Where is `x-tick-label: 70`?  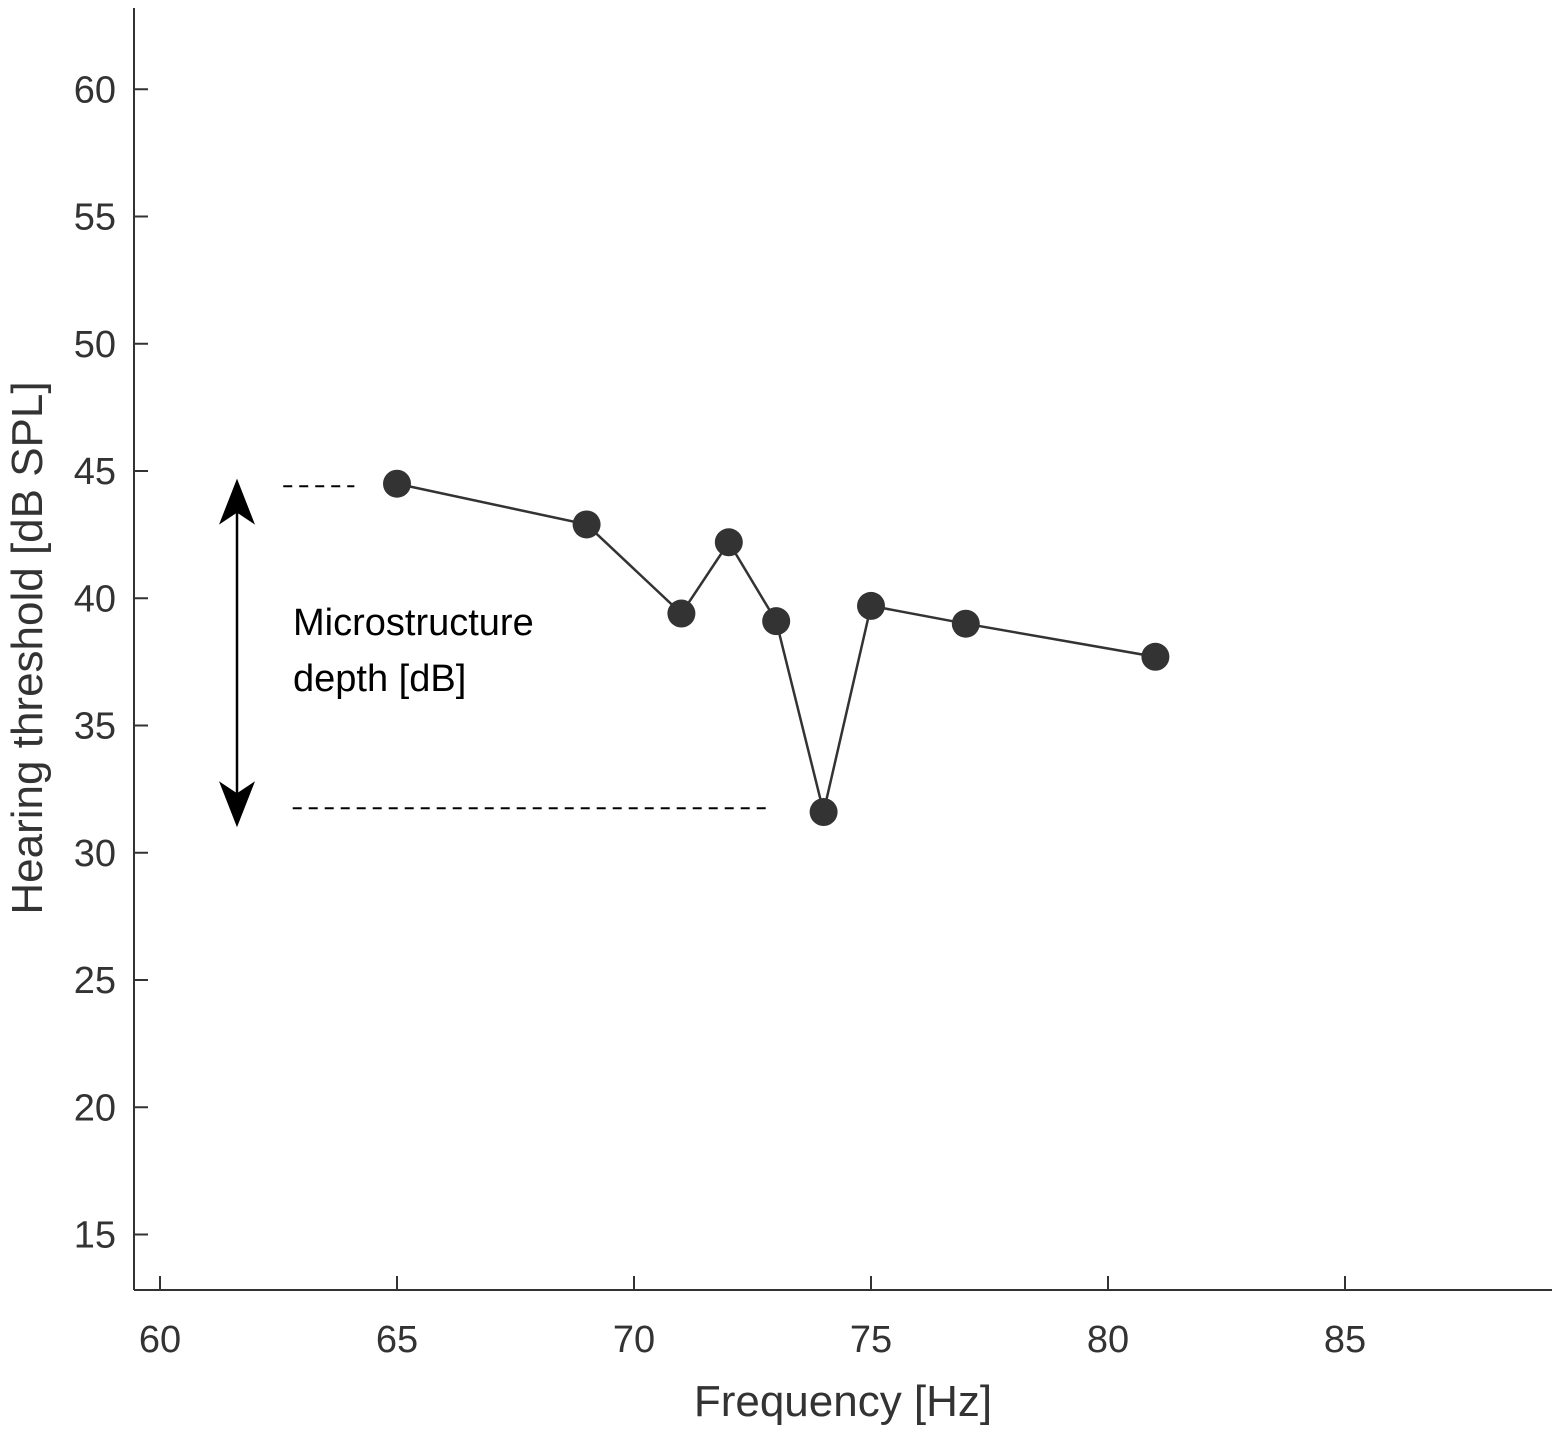
x-tick-label: 70 is located at coordinates (634, 1340).